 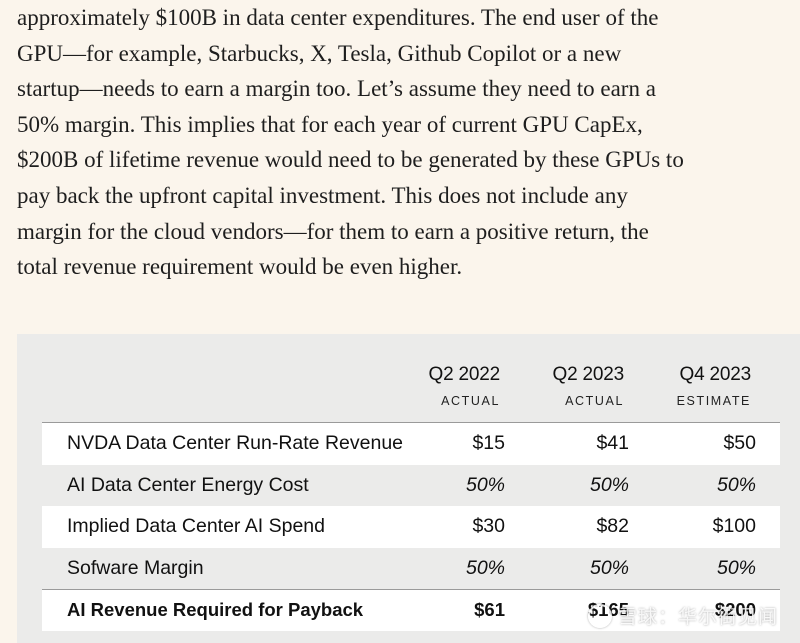 What do you see at coordinates (196, 526) in the screenshot?
I see `row-label: Implied Data Center AI Spend` at bounding box center [196, 526].